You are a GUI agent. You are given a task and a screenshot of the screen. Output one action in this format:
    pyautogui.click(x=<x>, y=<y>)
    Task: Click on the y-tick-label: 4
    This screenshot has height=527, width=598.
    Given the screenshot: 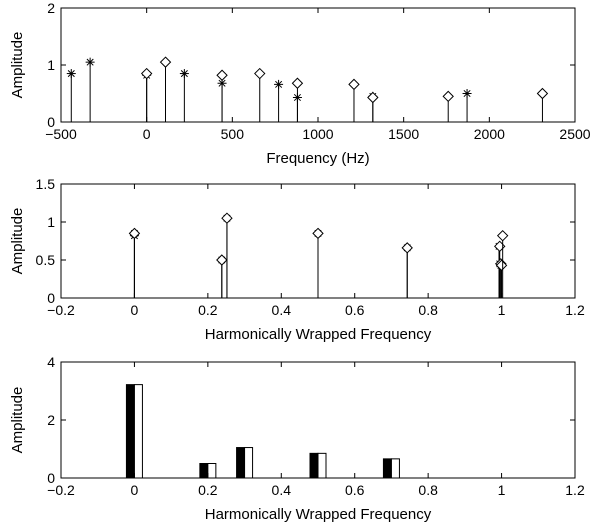 What is the action you would take?
    pyautogui.click(x=51, y=362)
    